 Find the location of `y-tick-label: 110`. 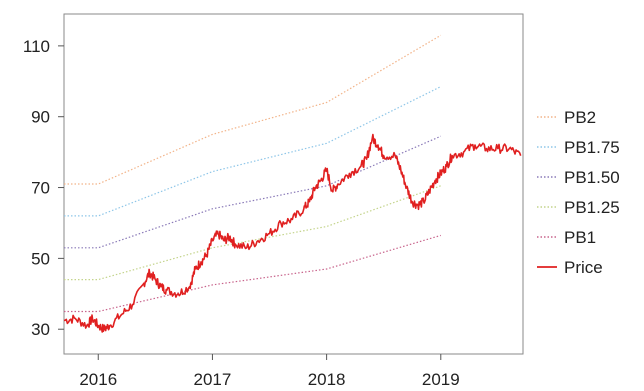

y-tick-label: 110 is located at coordinates (36, 46).